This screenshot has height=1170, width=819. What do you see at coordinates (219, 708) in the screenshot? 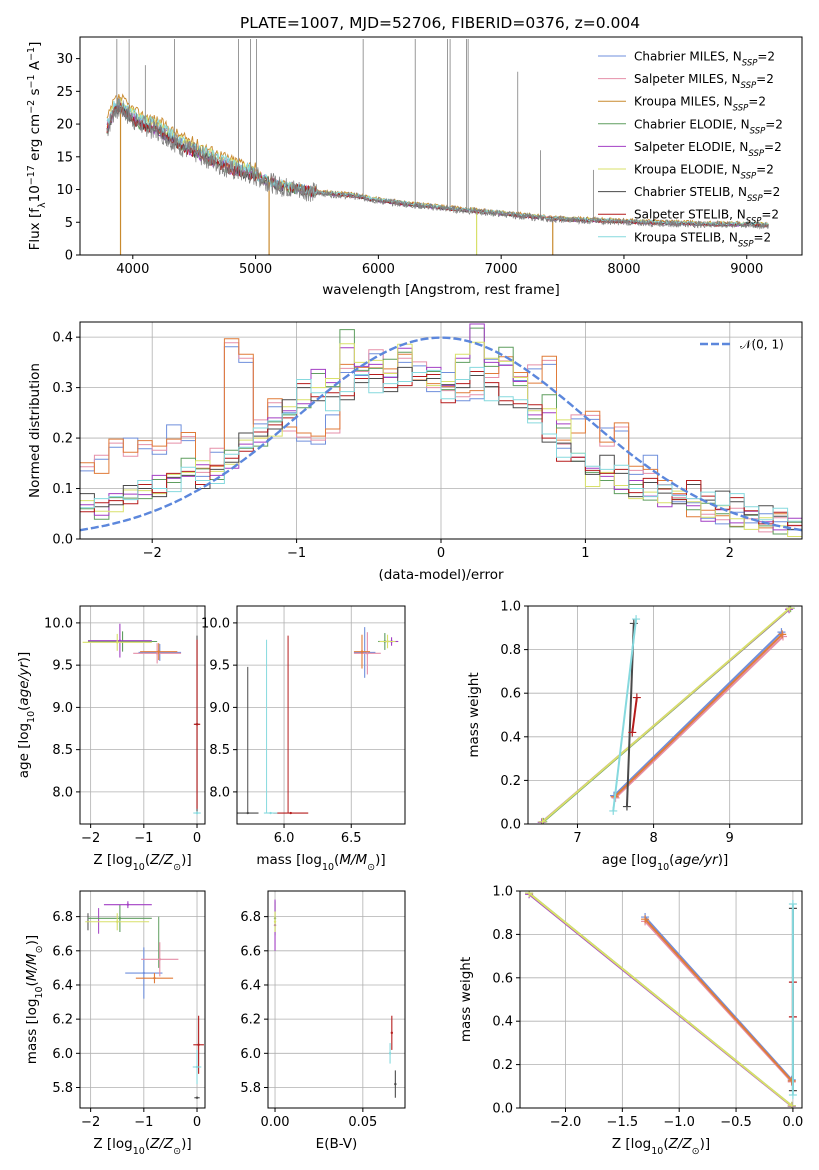
I see `y-tick-label: 9.0` at bounding box center [219, 708].